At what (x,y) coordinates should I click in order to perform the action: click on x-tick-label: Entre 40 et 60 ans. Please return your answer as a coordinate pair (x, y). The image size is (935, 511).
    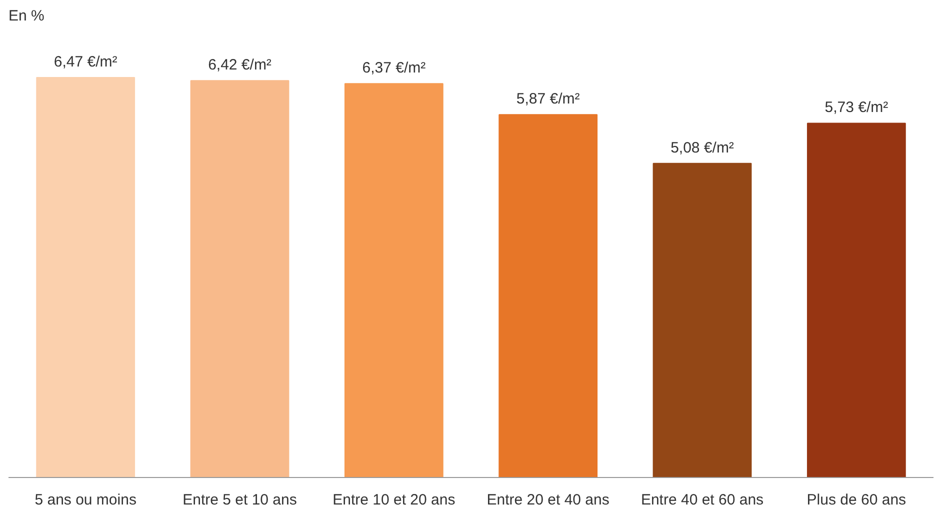
    Looking at the image, I should click on (702, 500).